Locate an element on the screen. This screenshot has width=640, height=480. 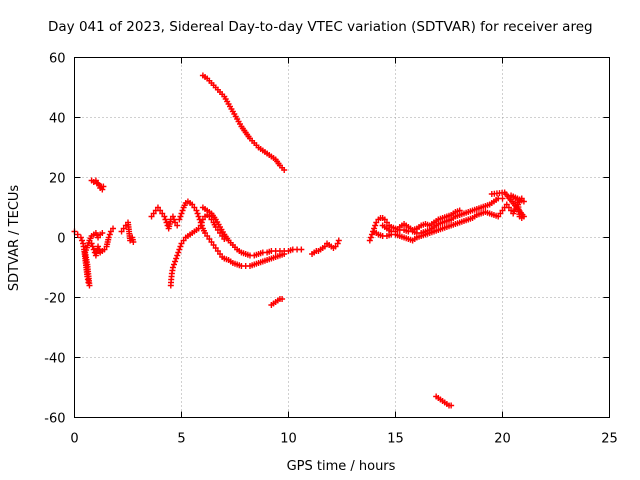
y-tick-label: 40 is located at coordinates (57, 119).